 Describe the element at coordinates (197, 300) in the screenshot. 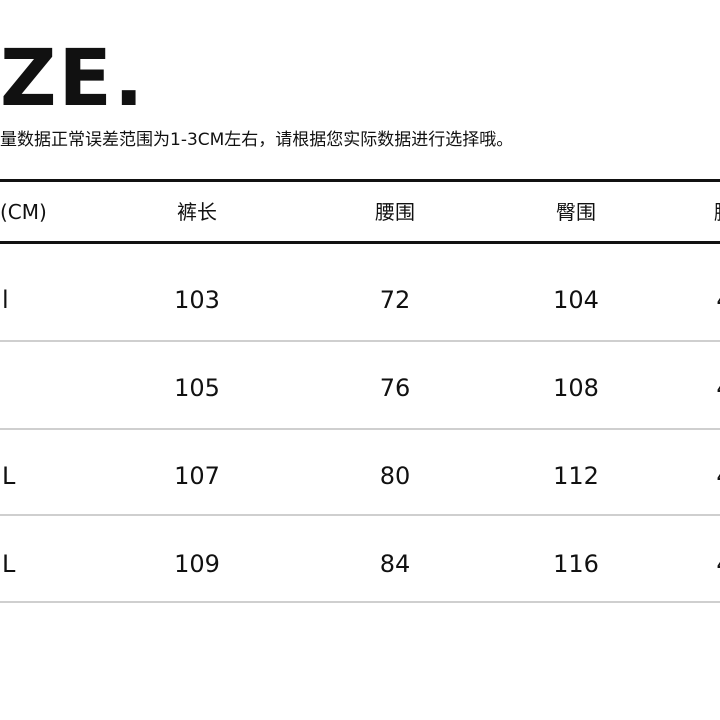

I see `table-cell: 103` at that location.